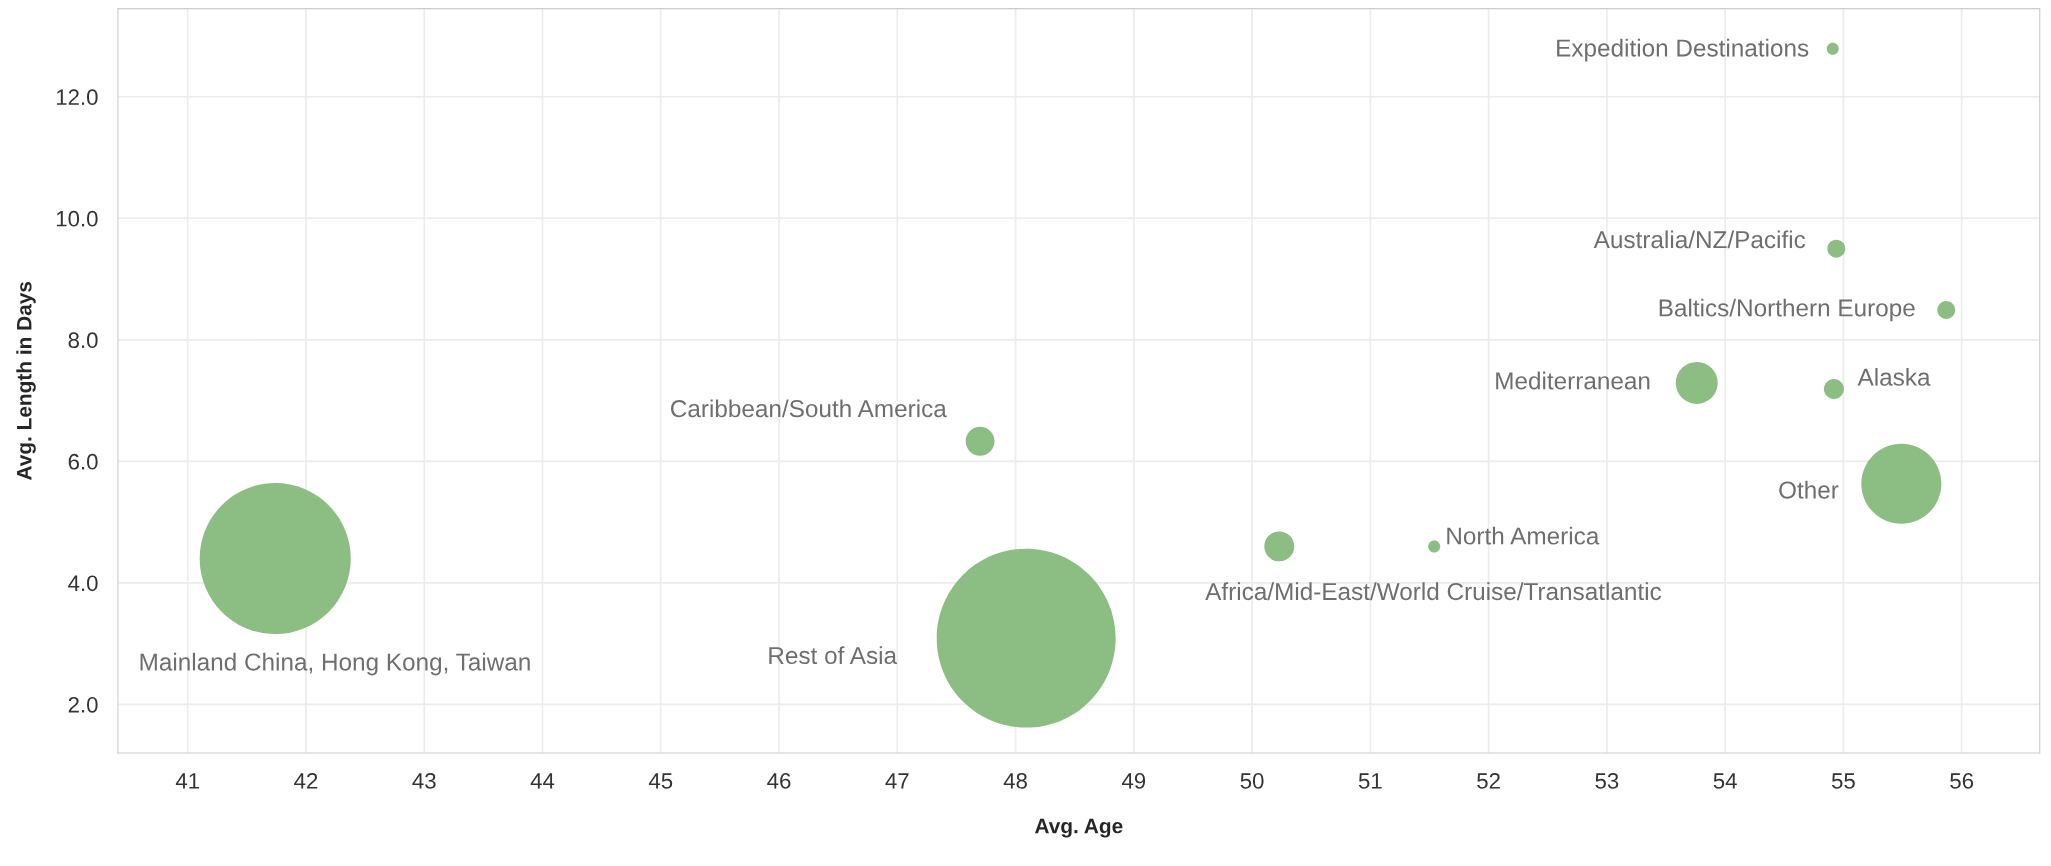  What do you see at coordinates (897, 781) in the screenshot?
I see `x-tick-label: 47` at bounding box center [897, 781].